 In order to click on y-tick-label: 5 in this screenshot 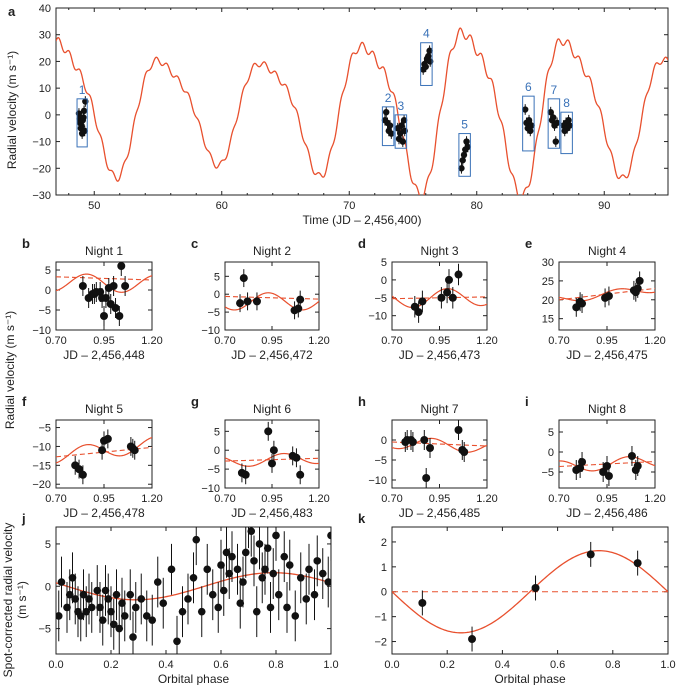, I will do `click(384, 263)`.